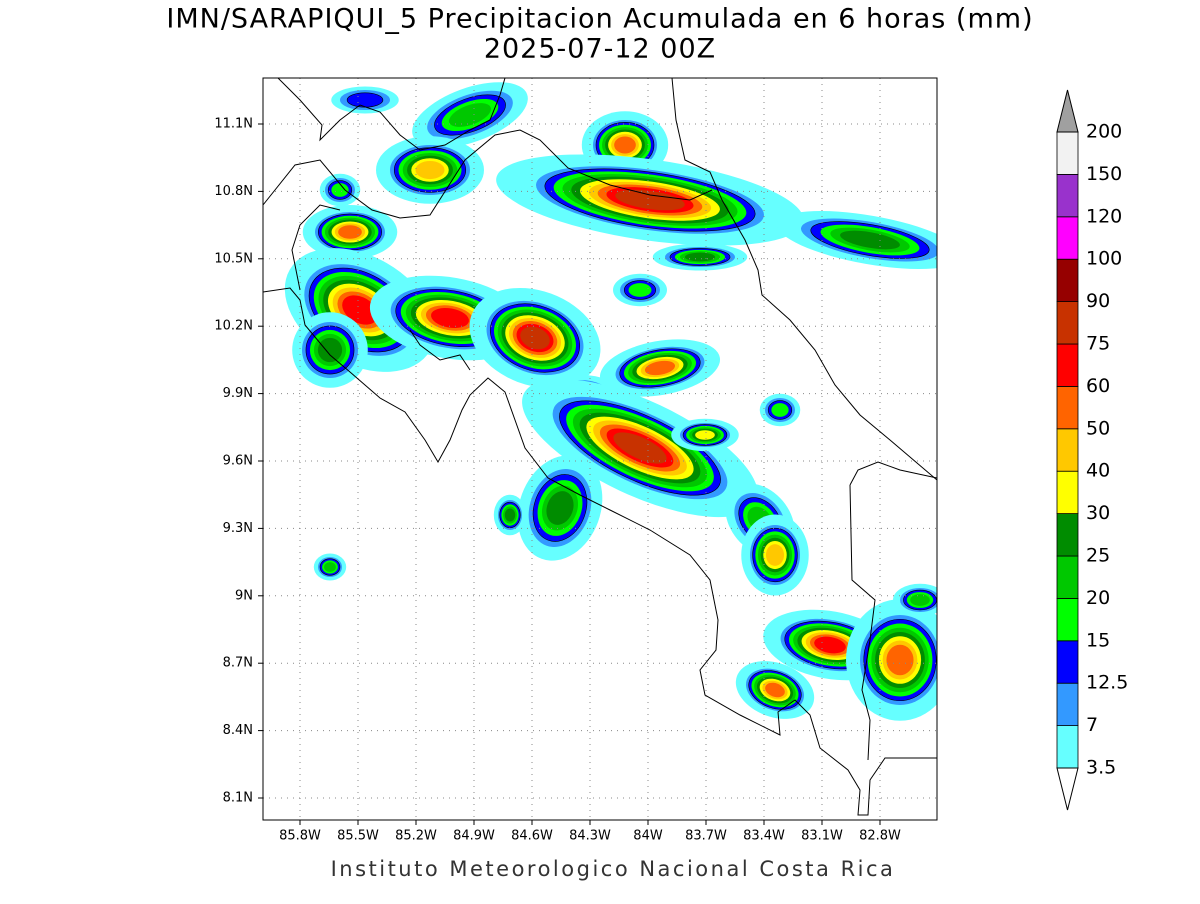  Describe the element at coordinates (1067, 789) in the screenshot. I see `colorbar-under` at that location.